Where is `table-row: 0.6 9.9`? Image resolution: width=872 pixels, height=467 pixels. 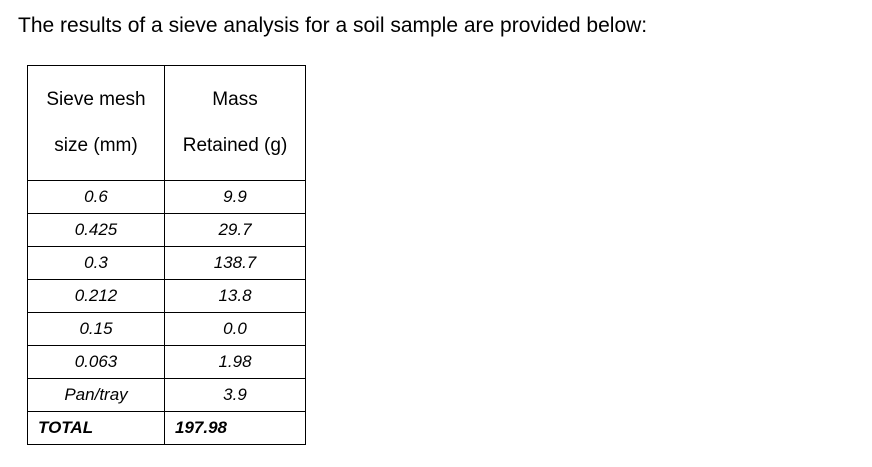
table-row: 0.6 9.9 is located at coordinates (166, 197).